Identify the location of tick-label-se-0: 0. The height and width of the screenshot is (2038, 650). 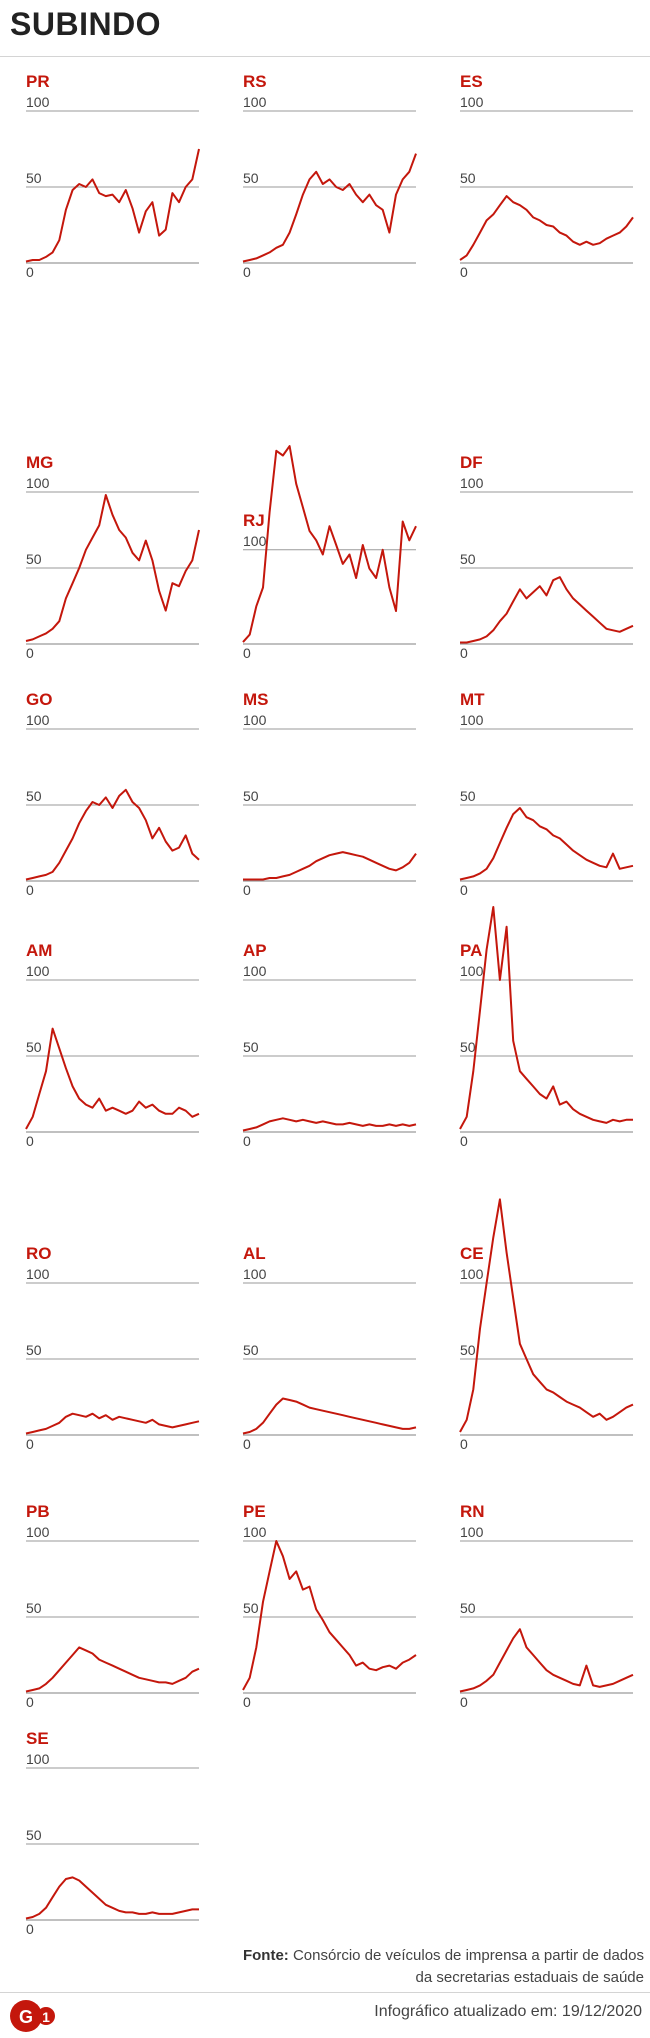
(30, 1929).